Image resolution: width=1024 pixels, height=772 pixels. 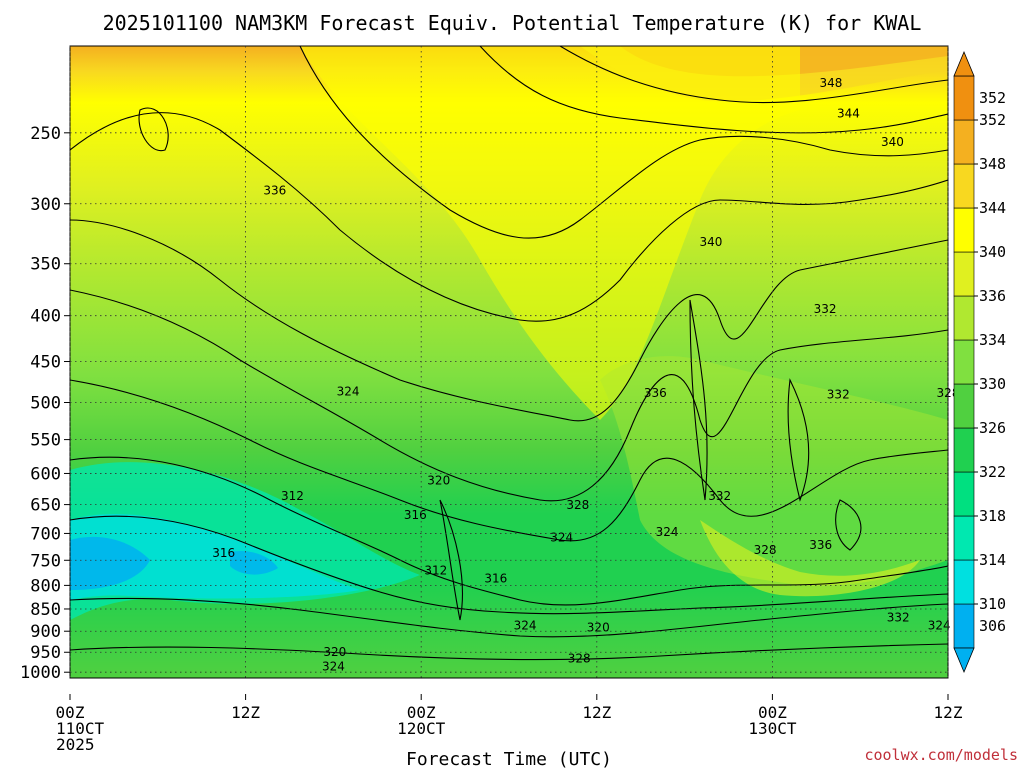 What do you see at coordinates (992, 340) in the screenshot?
I see `colorbar-tick-label: 334` at bounding box center [992, 340].